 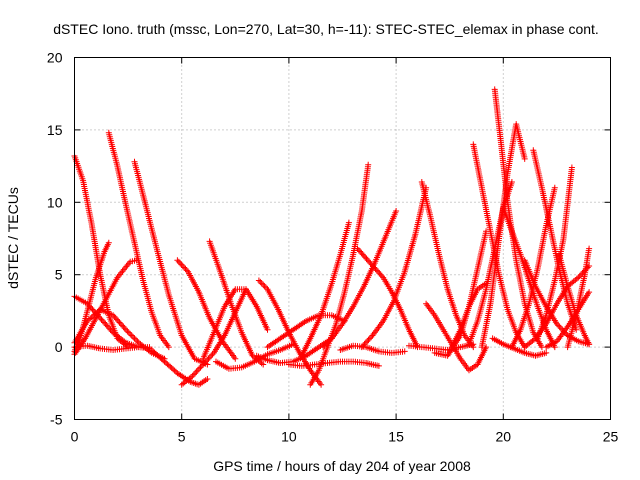 I want to click on y-tick-label: -5, so click(x=56, y=420).